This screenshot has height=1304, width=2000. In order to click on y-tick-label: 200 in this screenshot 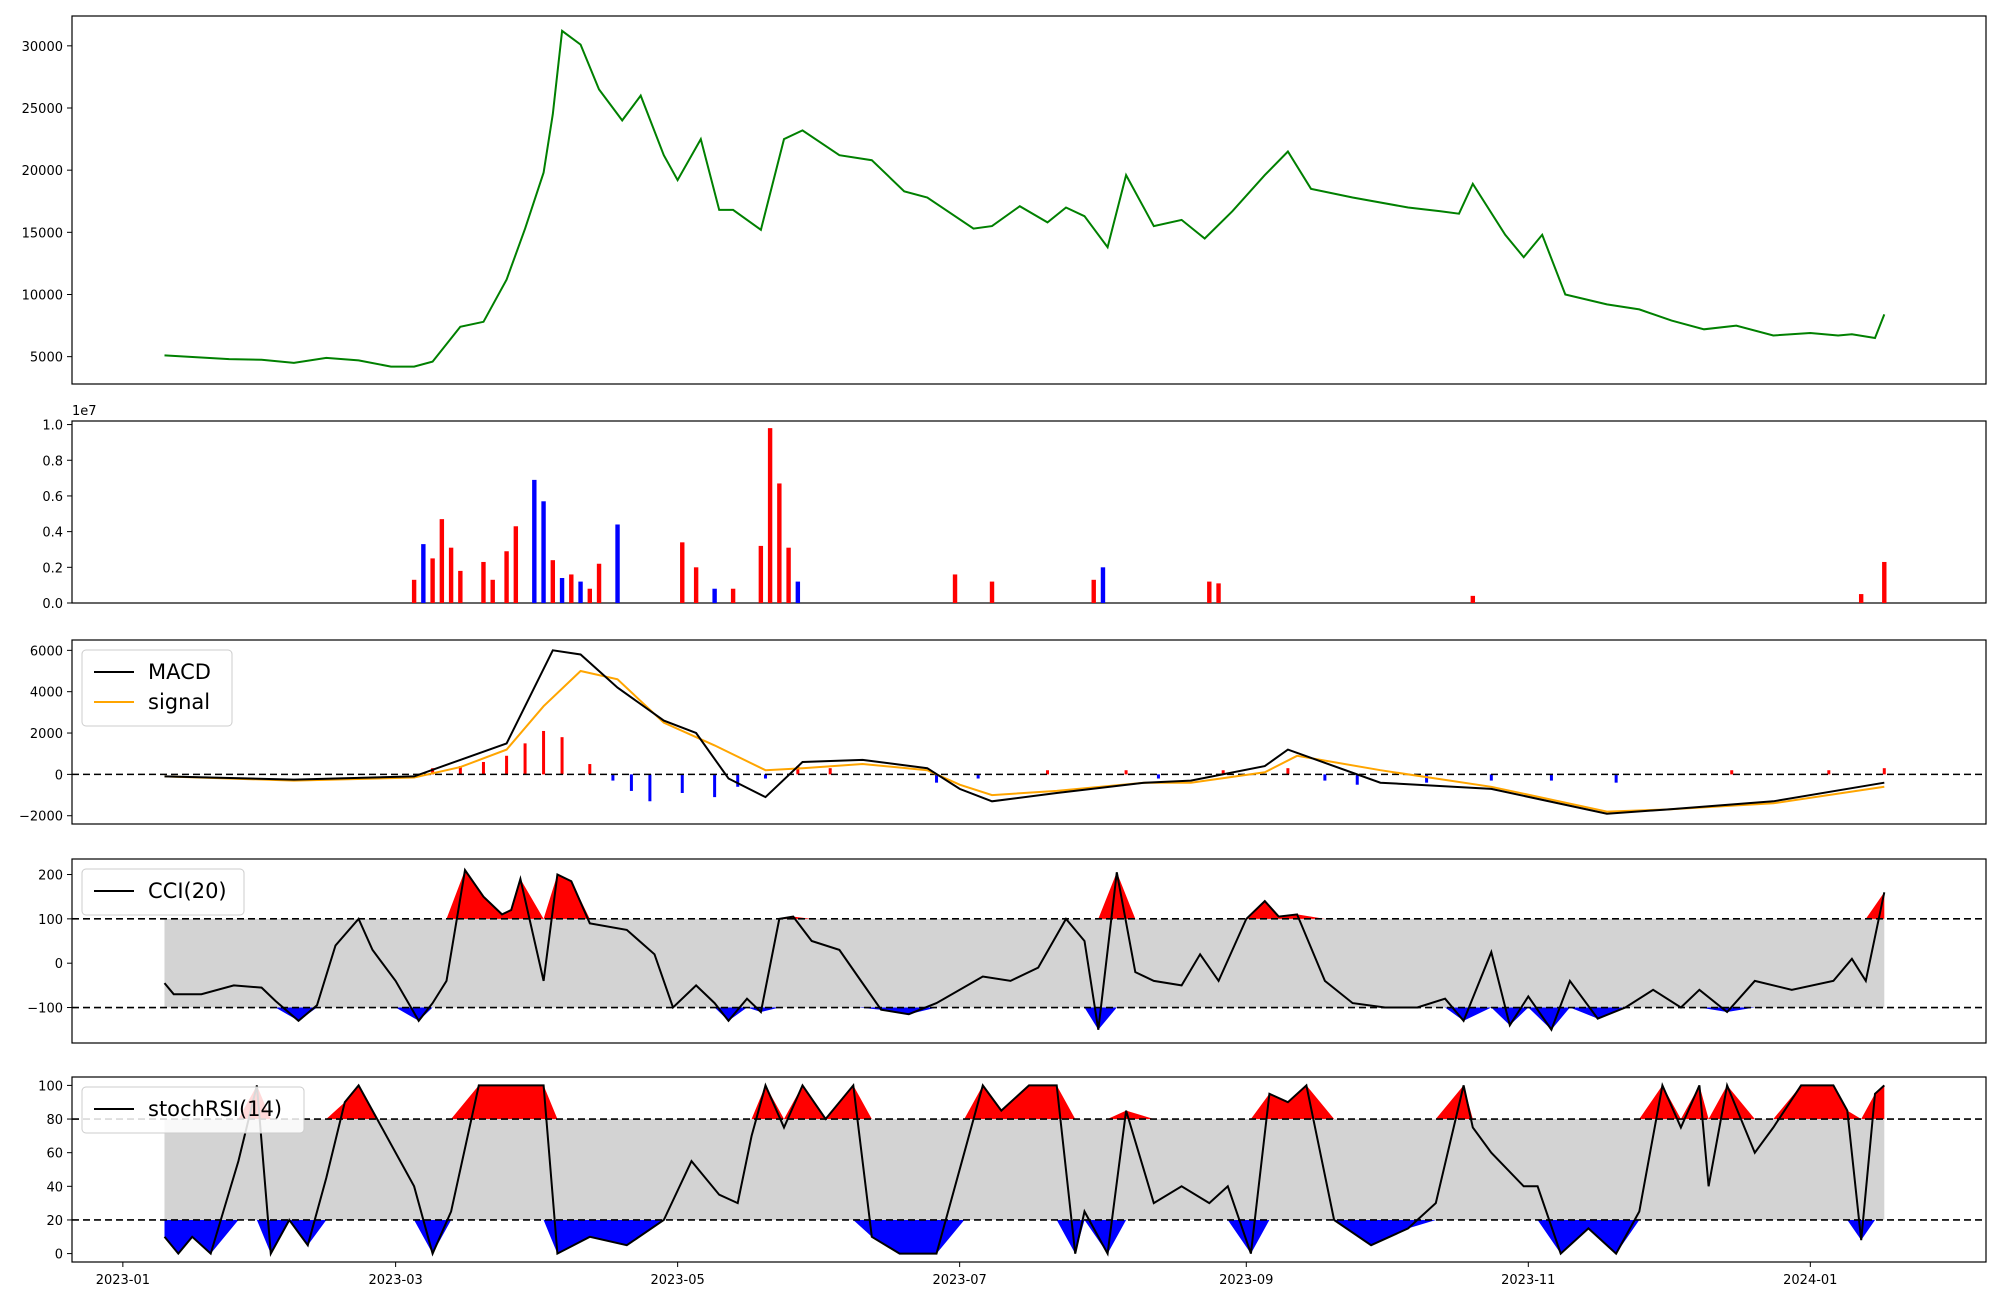, I will do `click(50, 876)`.